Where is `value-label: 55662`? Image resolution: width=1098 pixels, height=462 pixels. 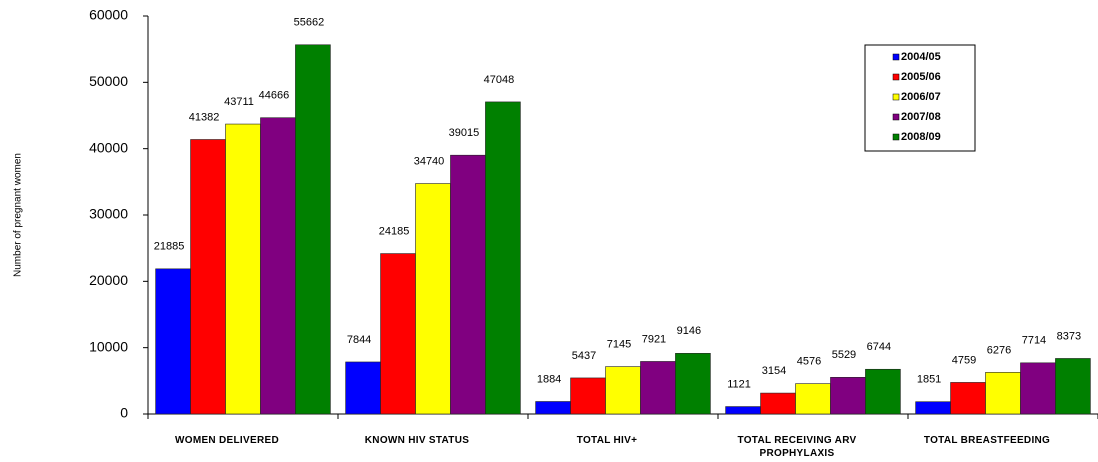
value-label: 55662 is located at coordinates (309, 23).